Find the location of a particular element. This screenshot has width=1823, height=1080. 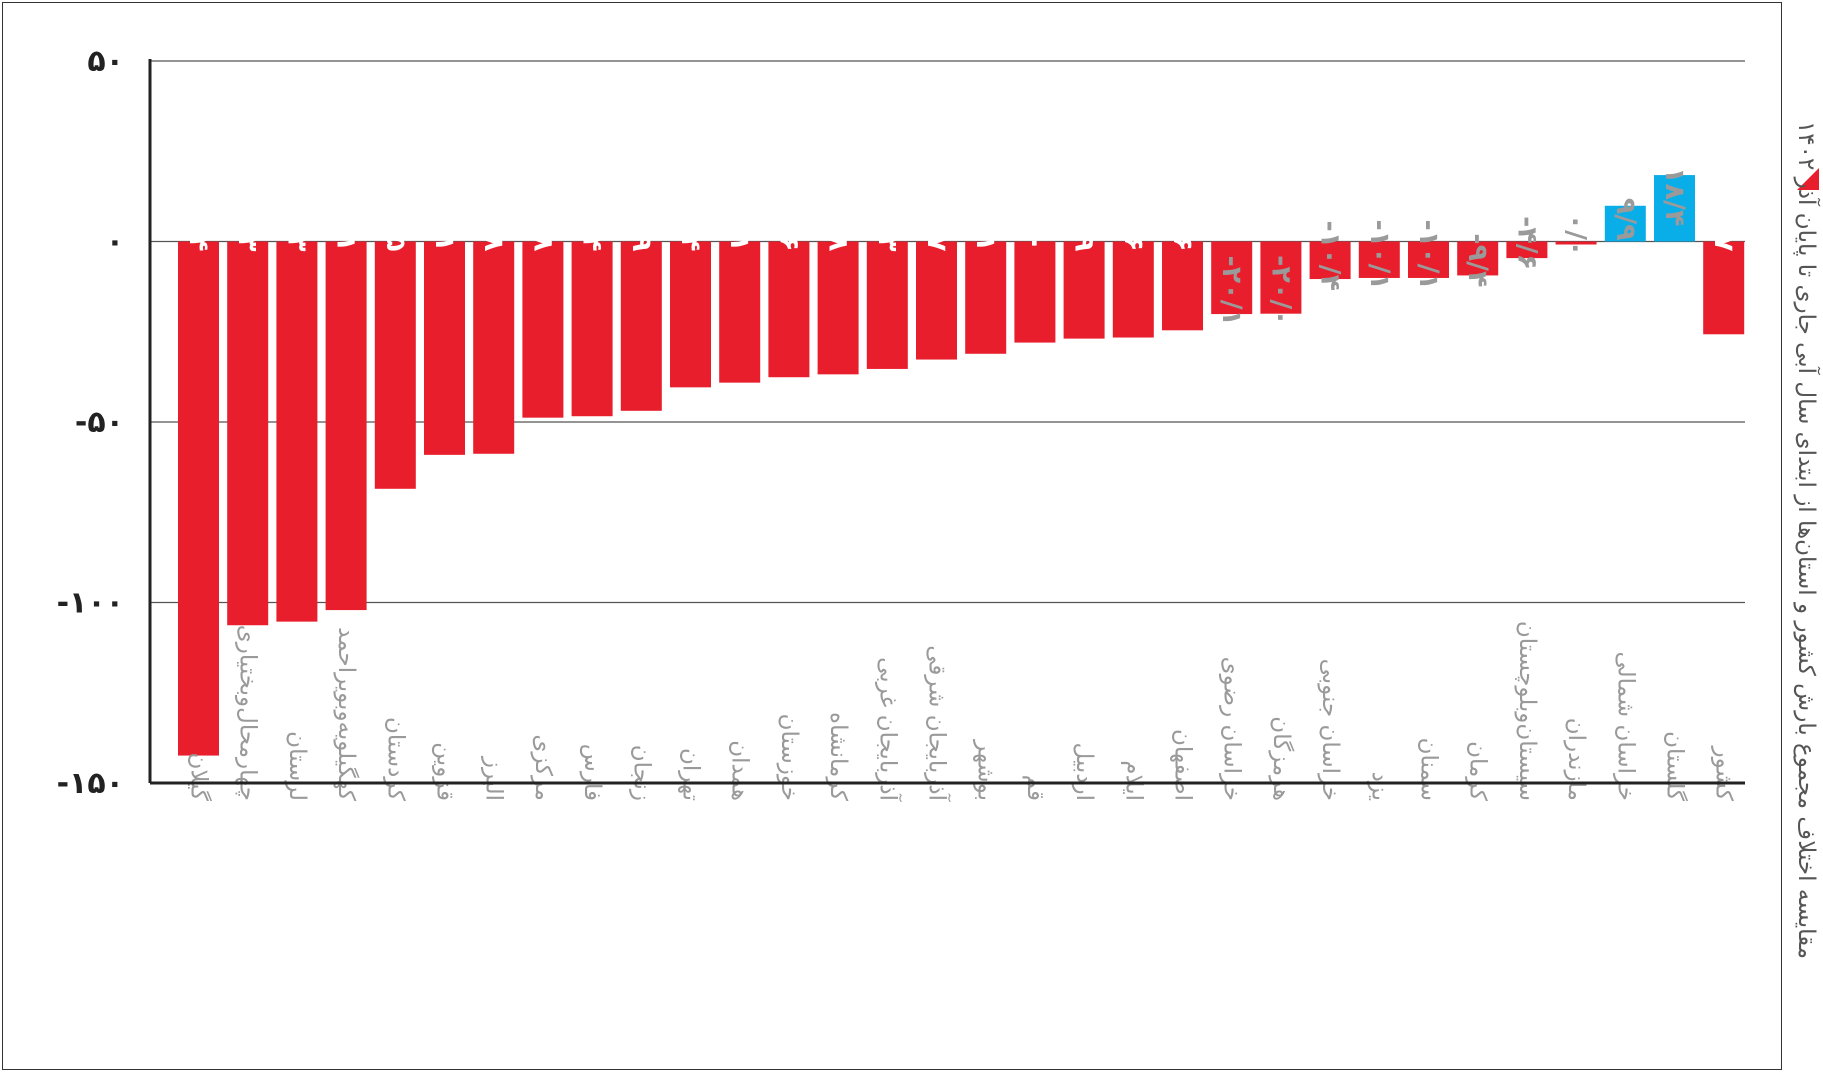

x-tick-label: کشور is located at coordinates (1724, 774).